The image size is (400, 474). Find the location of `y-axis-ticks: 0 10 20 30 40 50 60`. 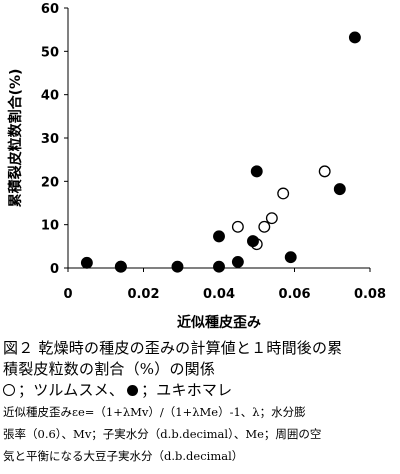

y-axis-ticks: 0 10 20 30 40 50 60 is located at coordinates (54, 139).